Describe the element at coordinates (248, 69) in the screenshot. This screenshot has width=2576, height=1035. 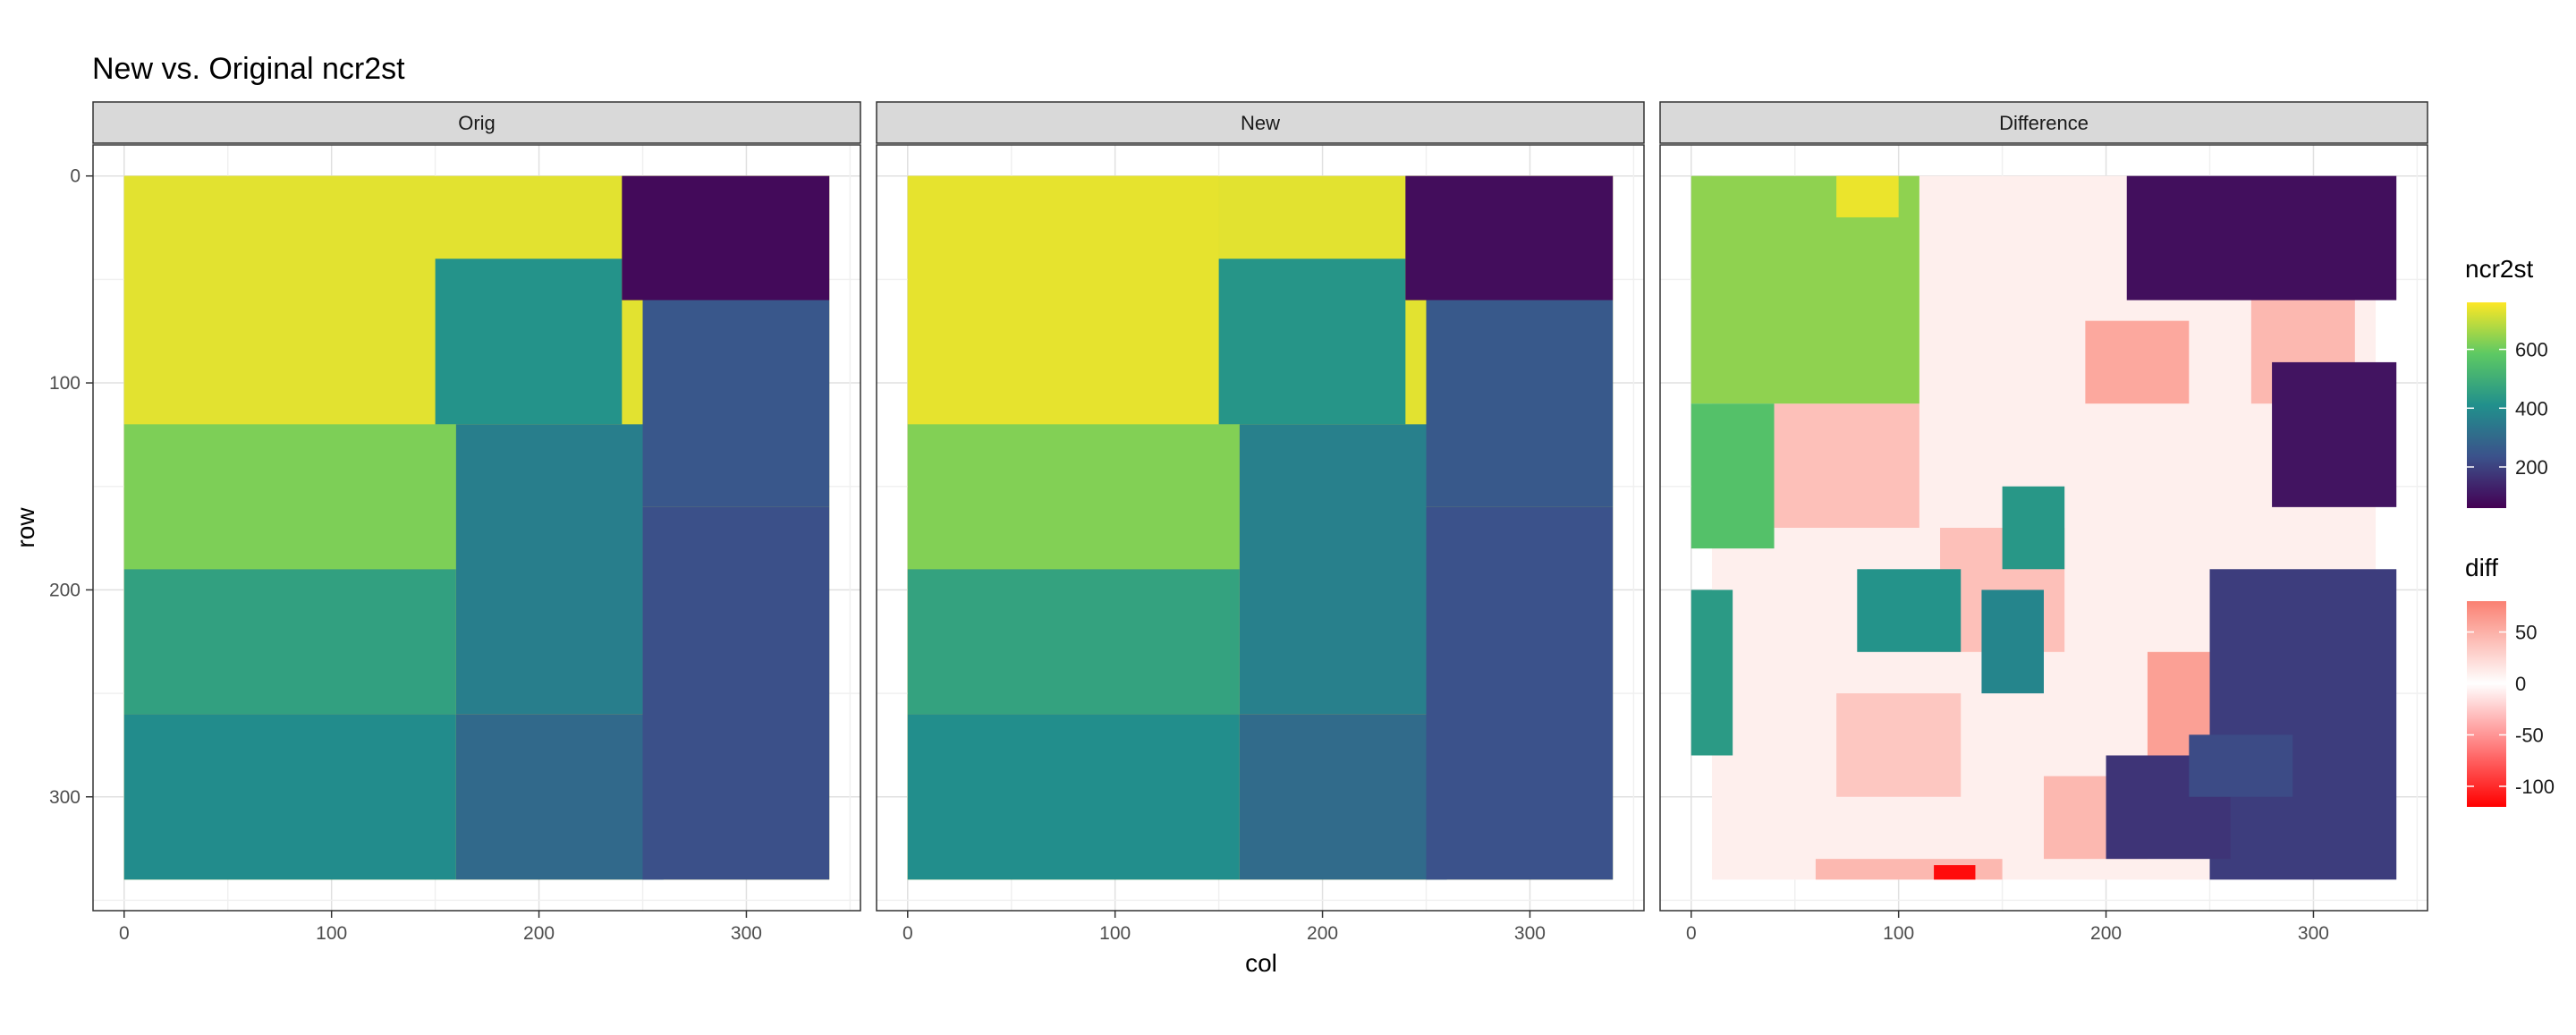
I see `chart-title: New vs. Original ncr2st` at that location.